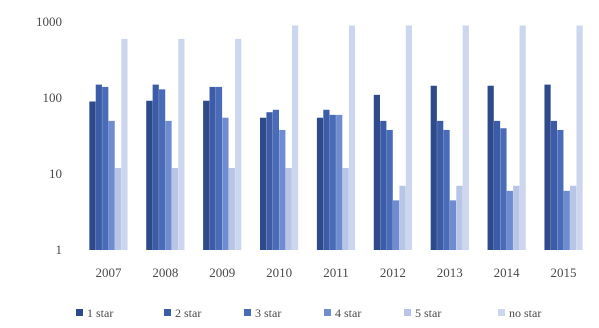 The width and height of the screenshot is (599, 328). Describe the element at coordinates (98, 167) in the screenshot. I see `bar-2-star-2007` at that location.